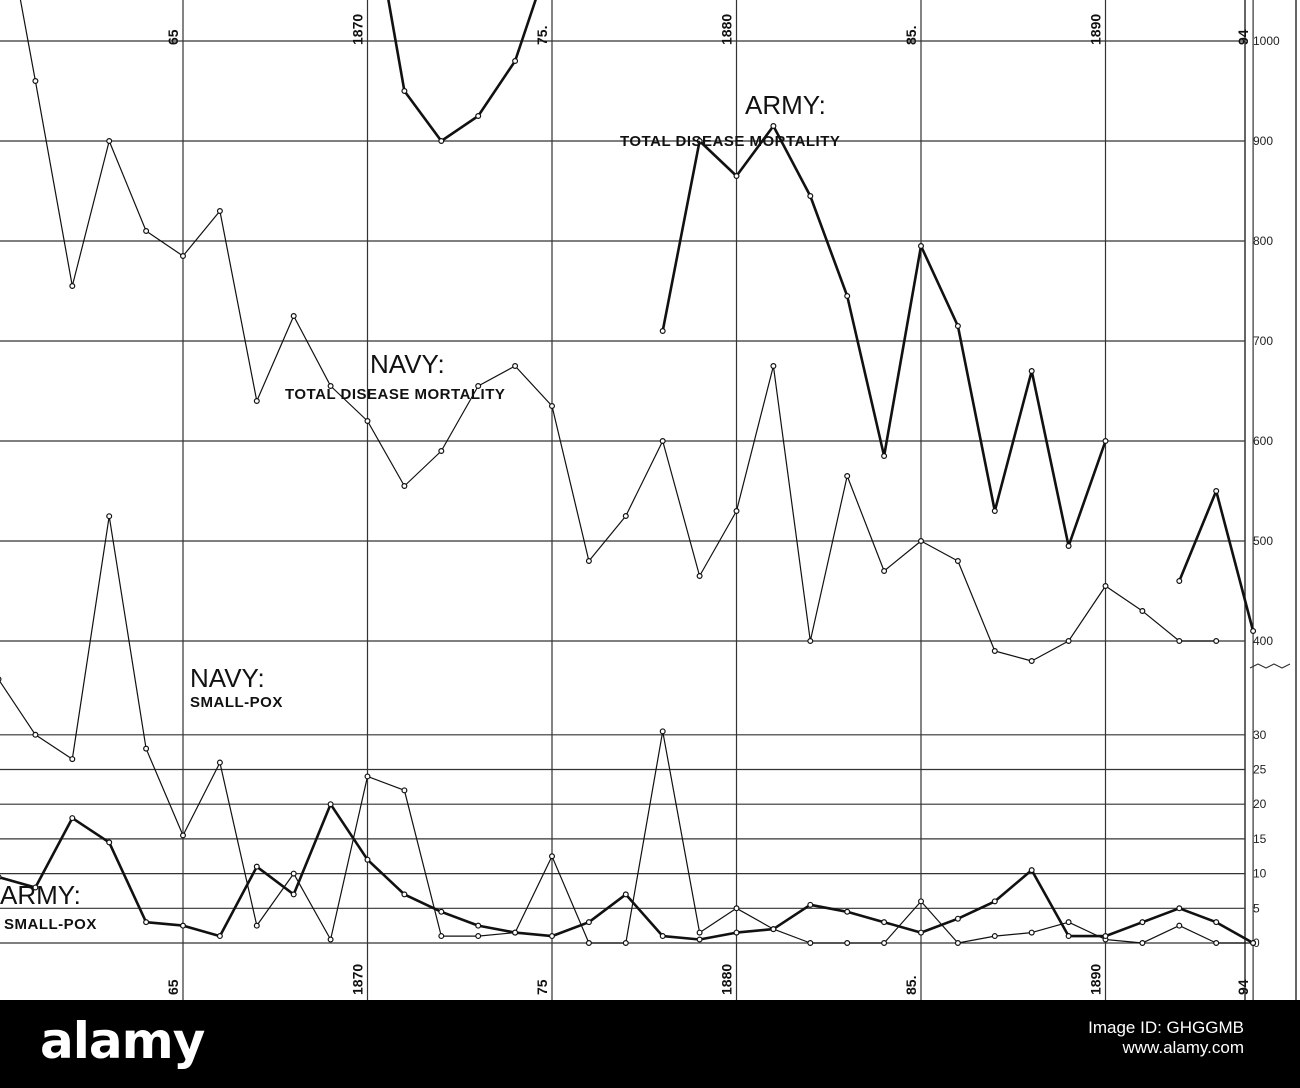 The height and width of the screenshot is (1088, 1300). What do you see at coordinates (1096, 29) in the screenshot?
I see `x-tick-label-top: 1890` at bounding box center [1096, 29].